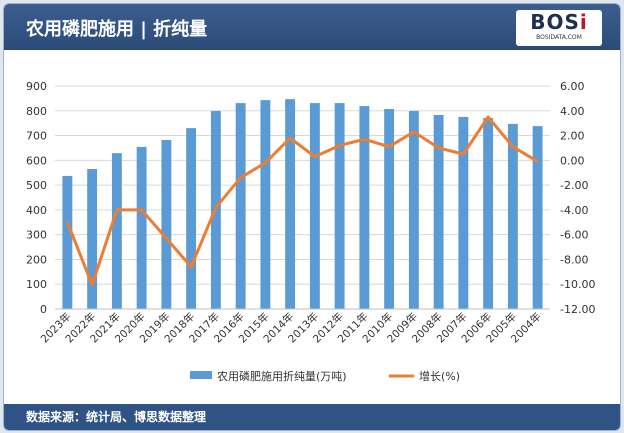 Image resolution: width=624 pixels, height=433 pixels. Describe the element at coordinates (36, 259) in the screenshot. I see `left-tick-label: 200` at that location.